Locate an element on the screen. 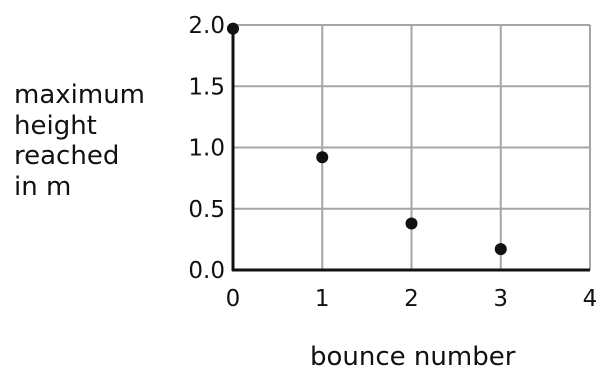 The image size is (602, 380). x-tick-label: 4 is located at coordinates (590, 299).